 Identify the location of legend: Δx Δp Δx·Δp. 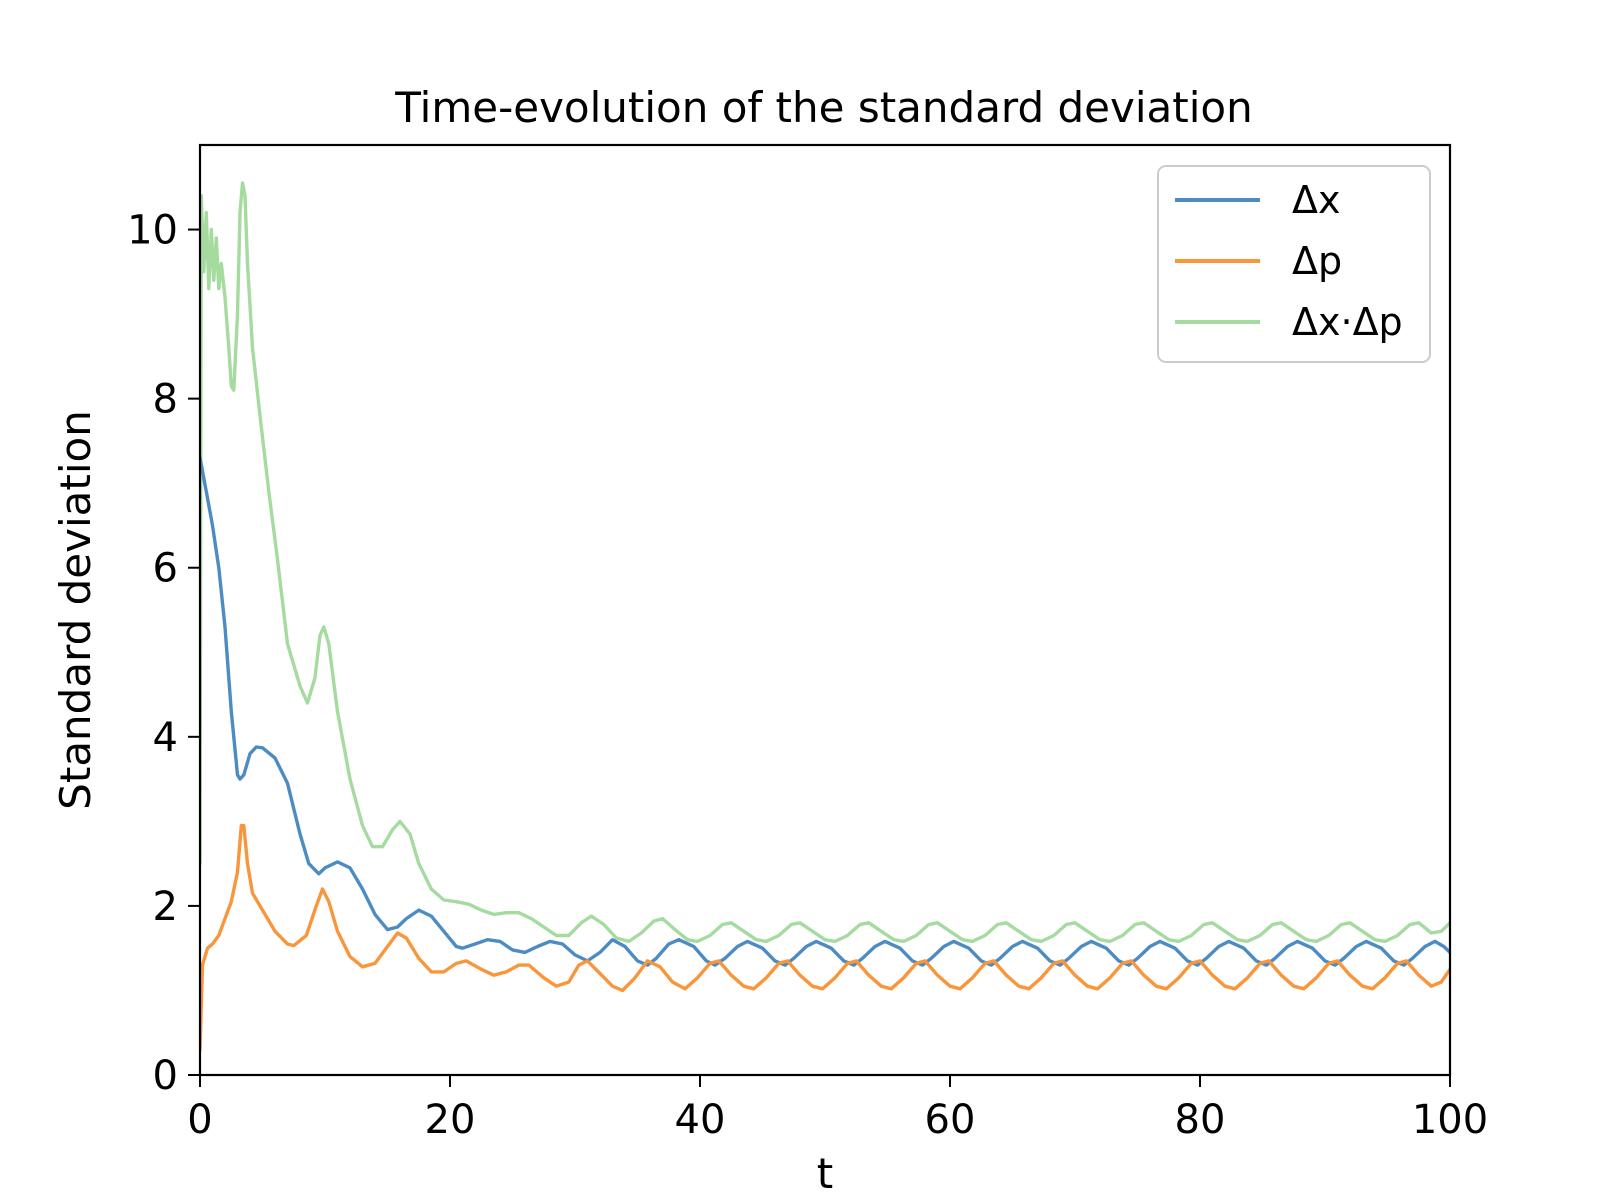
(1294, 264).